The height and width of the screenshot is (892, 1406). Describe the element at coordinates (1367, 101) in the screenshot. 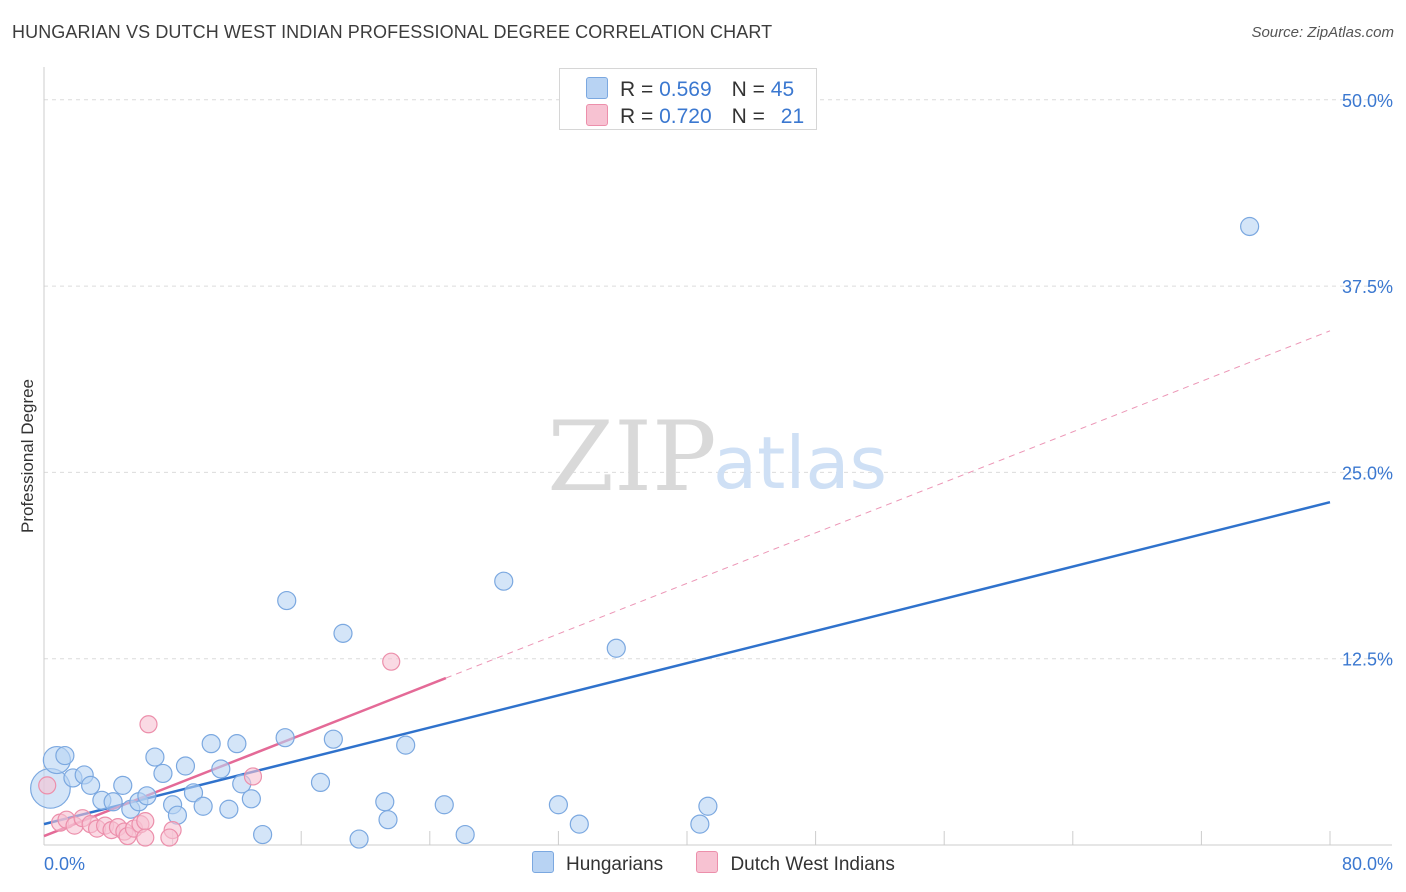

I see `y-tick-label: 50.0%` at that location.